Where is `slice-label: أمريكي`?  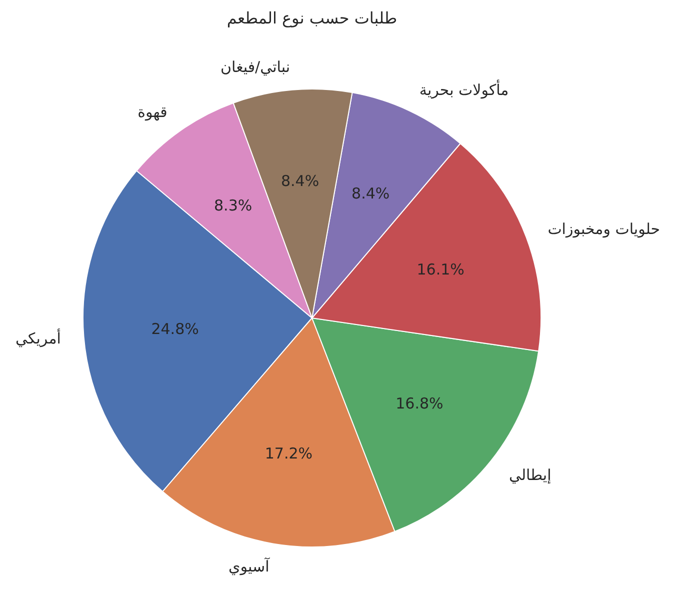 slice-label: أمريكي is located at coordinates (38, 338).